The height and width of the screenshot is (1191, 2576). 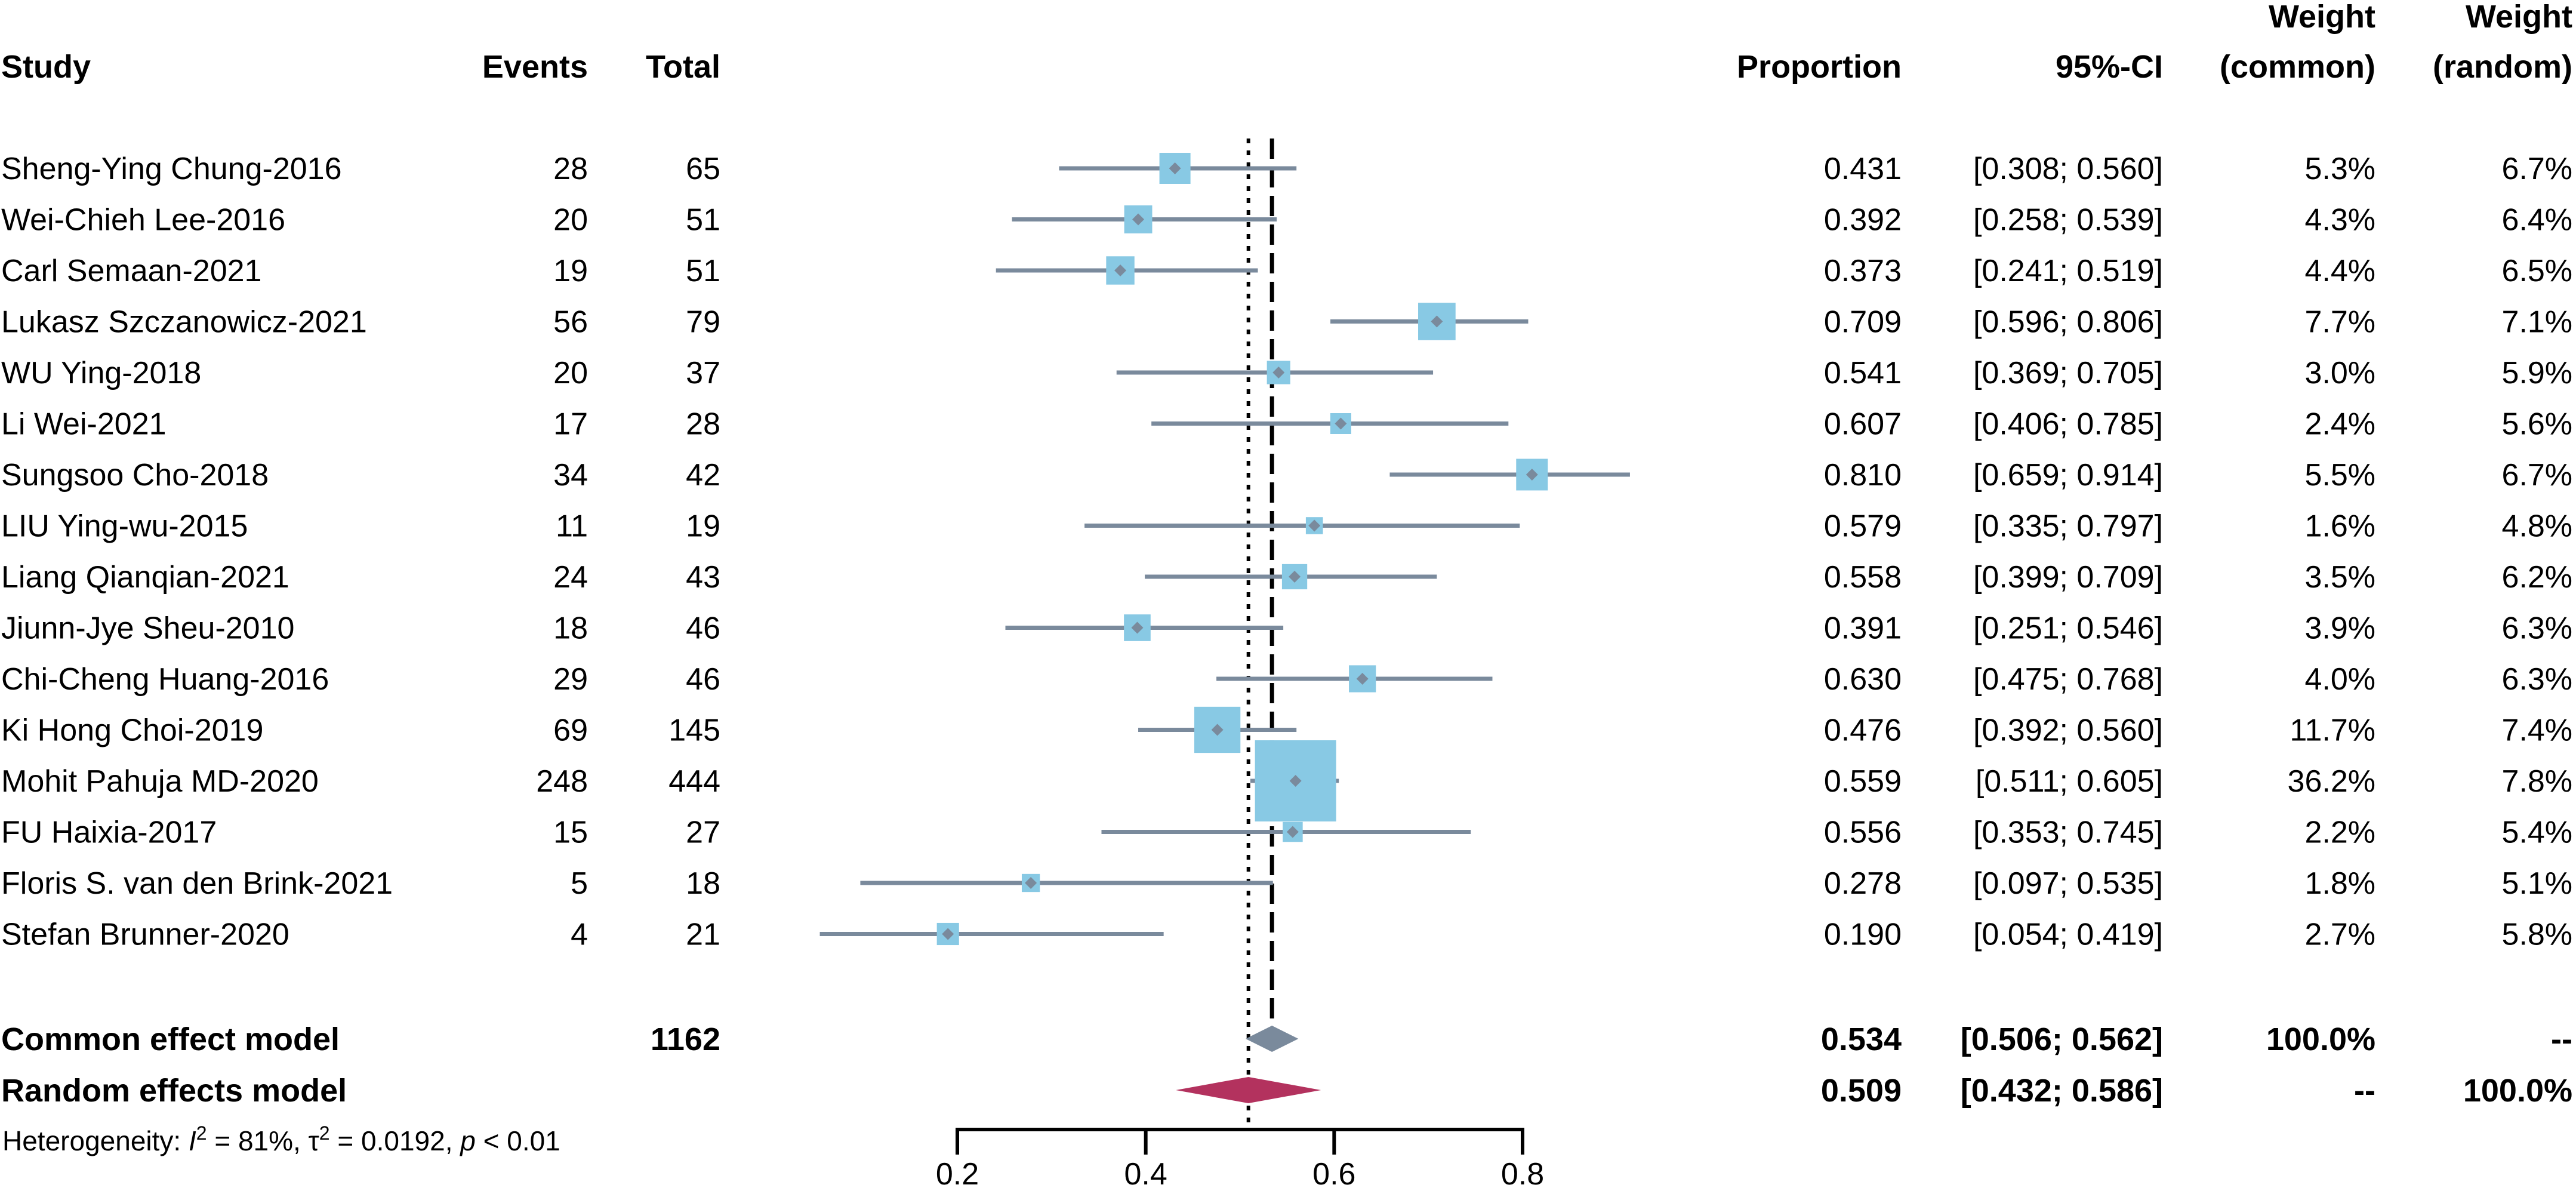 What do you see at coordinates (703, 526) in the screenshot?
I see `study-total: 19` at bounding box center [703, 526].